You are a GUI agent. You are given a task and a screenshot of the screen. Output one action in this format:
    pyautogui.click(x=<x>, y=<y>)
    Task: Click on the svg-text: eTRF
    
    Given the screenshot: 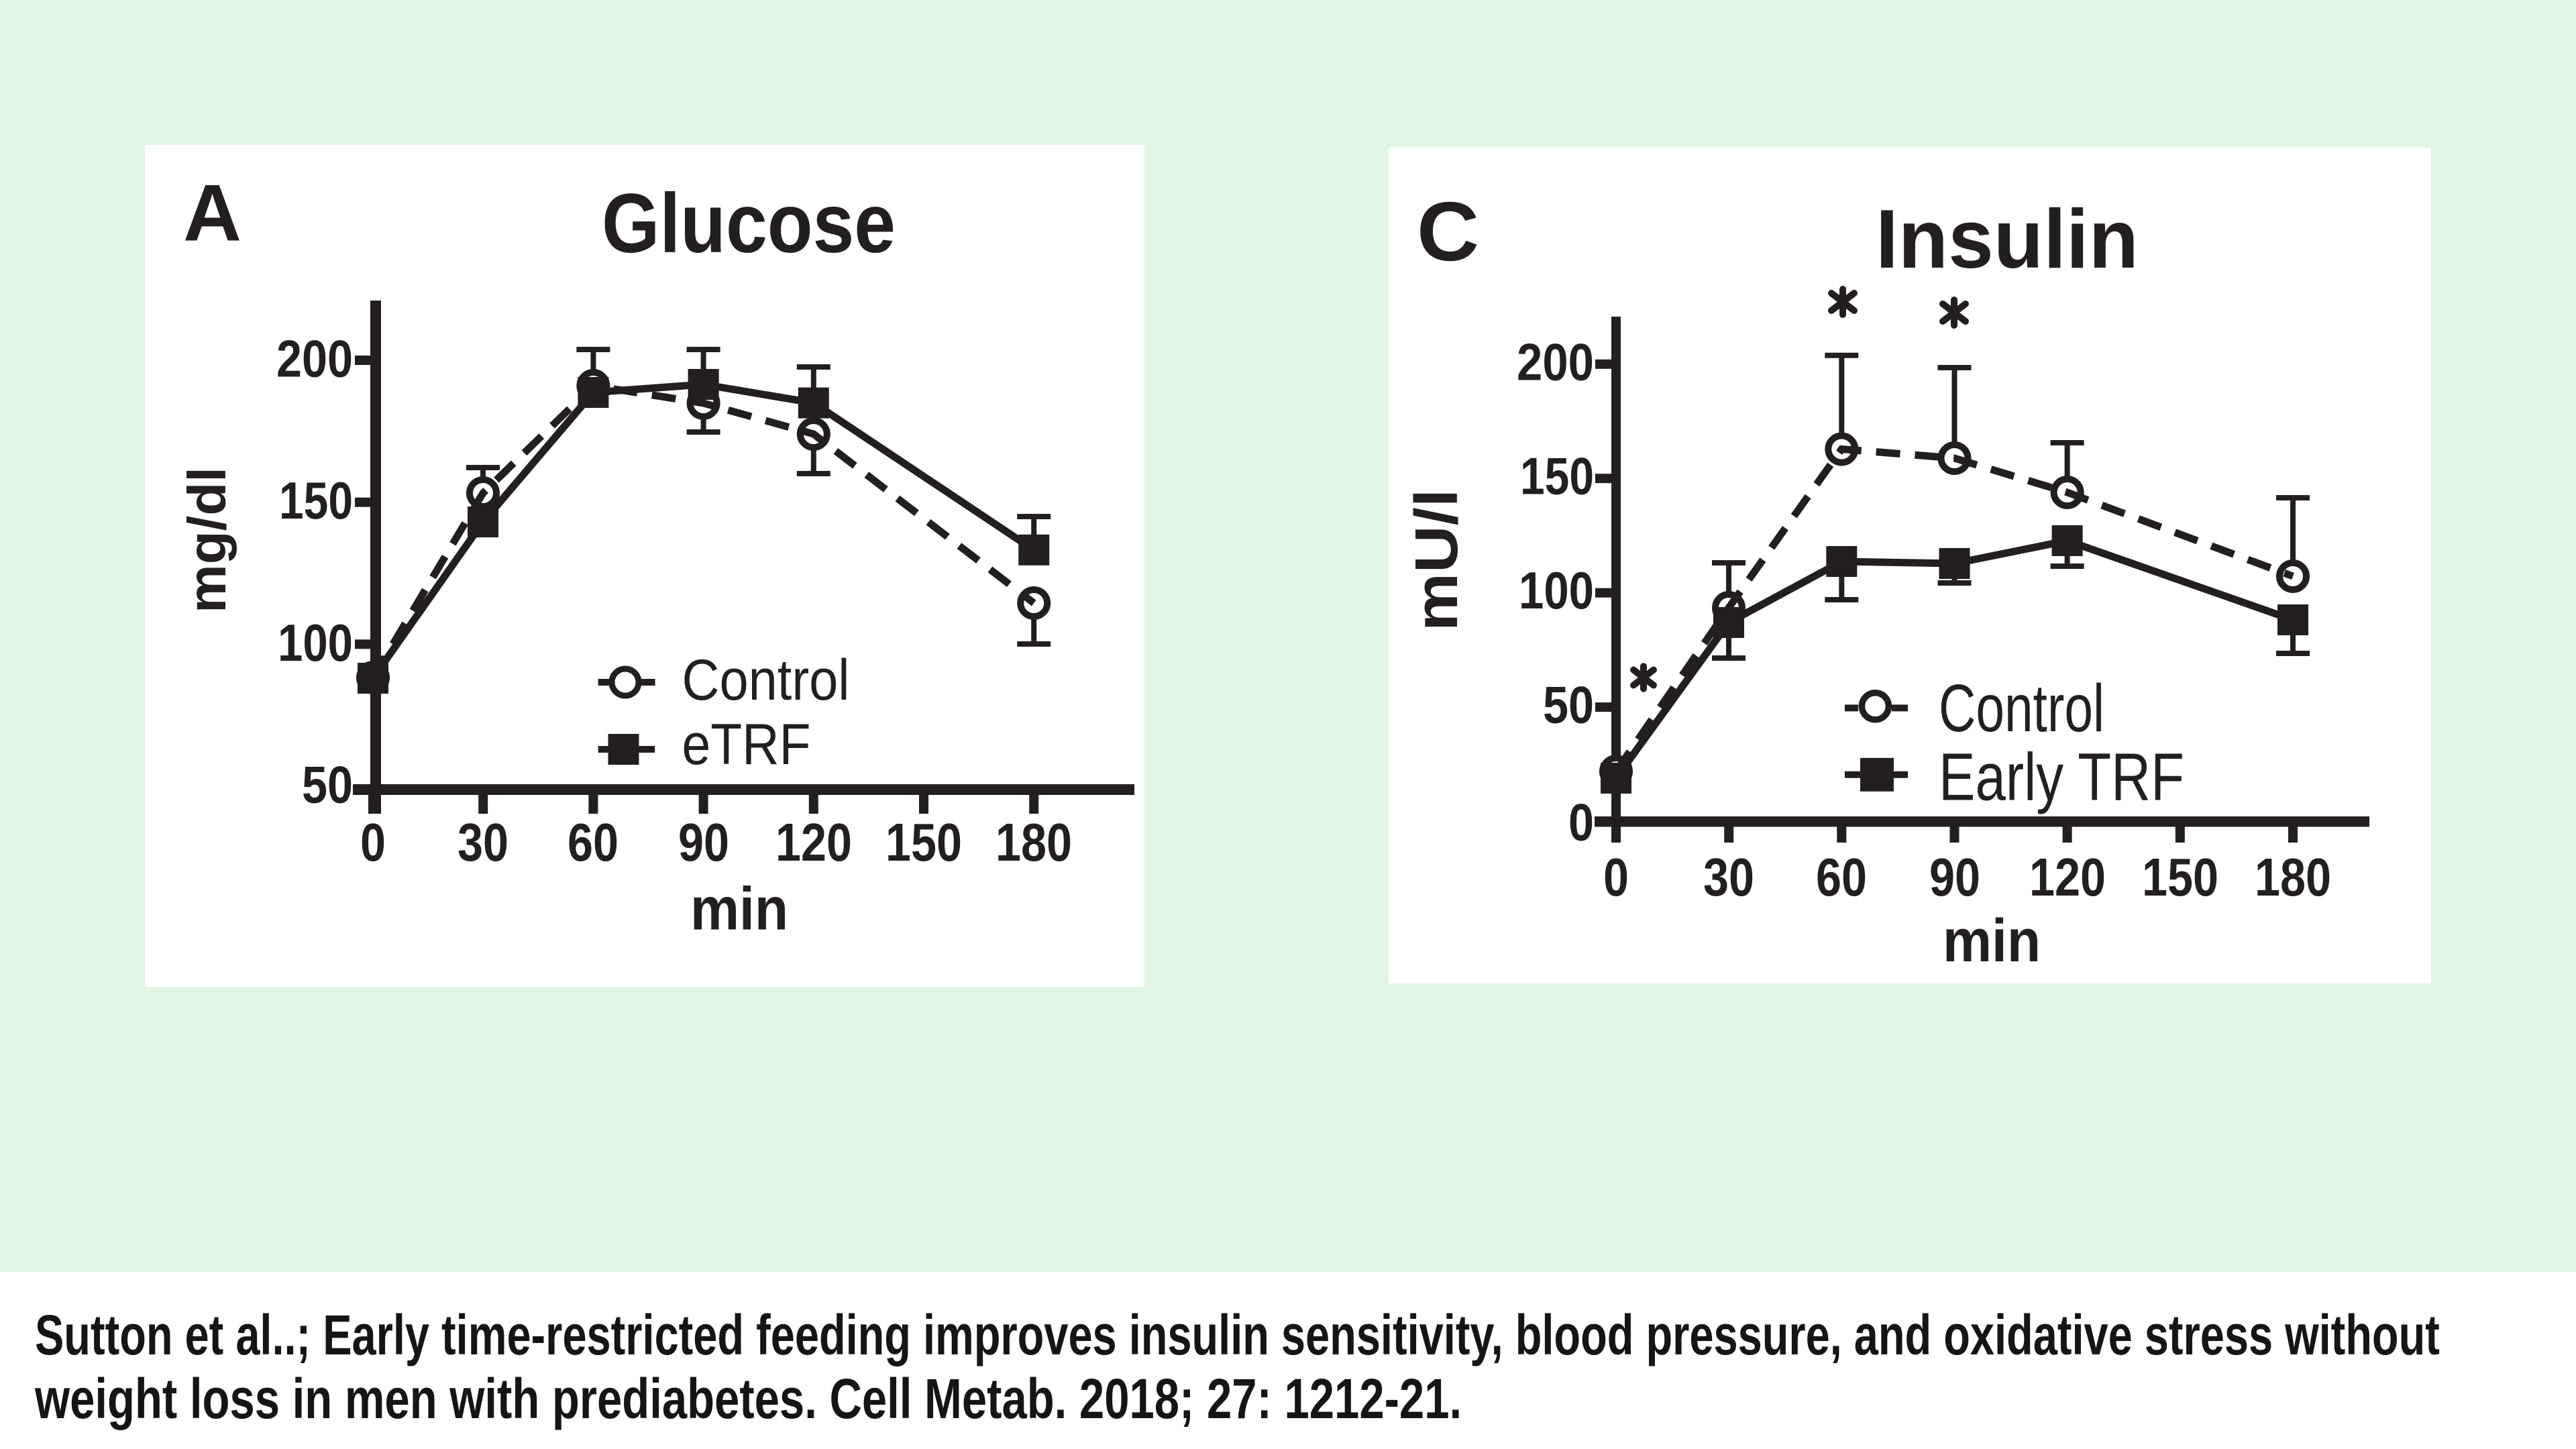 What is the action you would take?
    pyautogui.click(x=746, y=744)
    